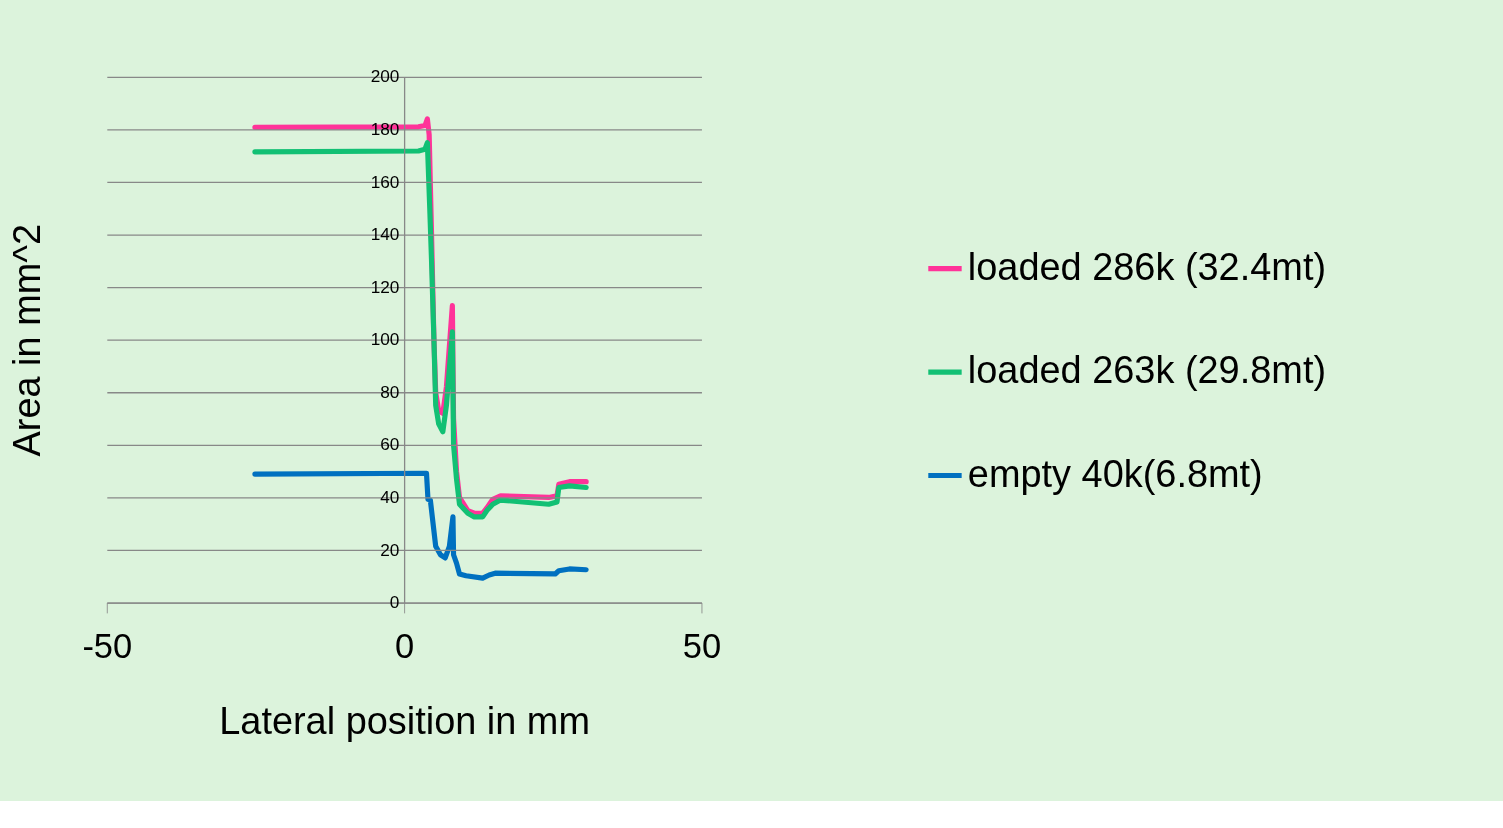 This screenshot has width=1503, height=828. I want to click on legend-label: empty 40k(6.8mt), so click(1115, 473).